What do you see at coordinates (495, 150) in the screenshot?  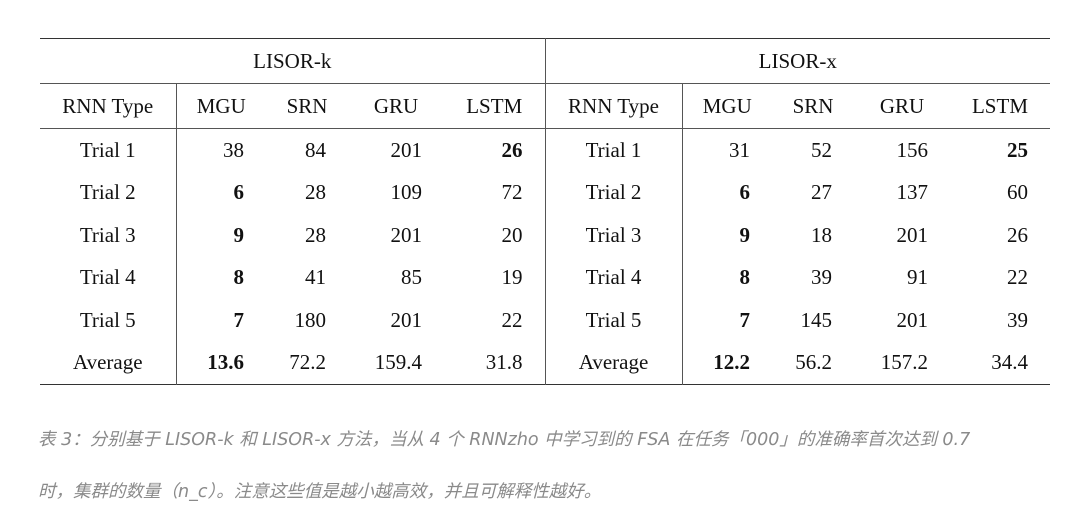 I see `cell-k-lstm: 26` at bounding box center [495, 150].